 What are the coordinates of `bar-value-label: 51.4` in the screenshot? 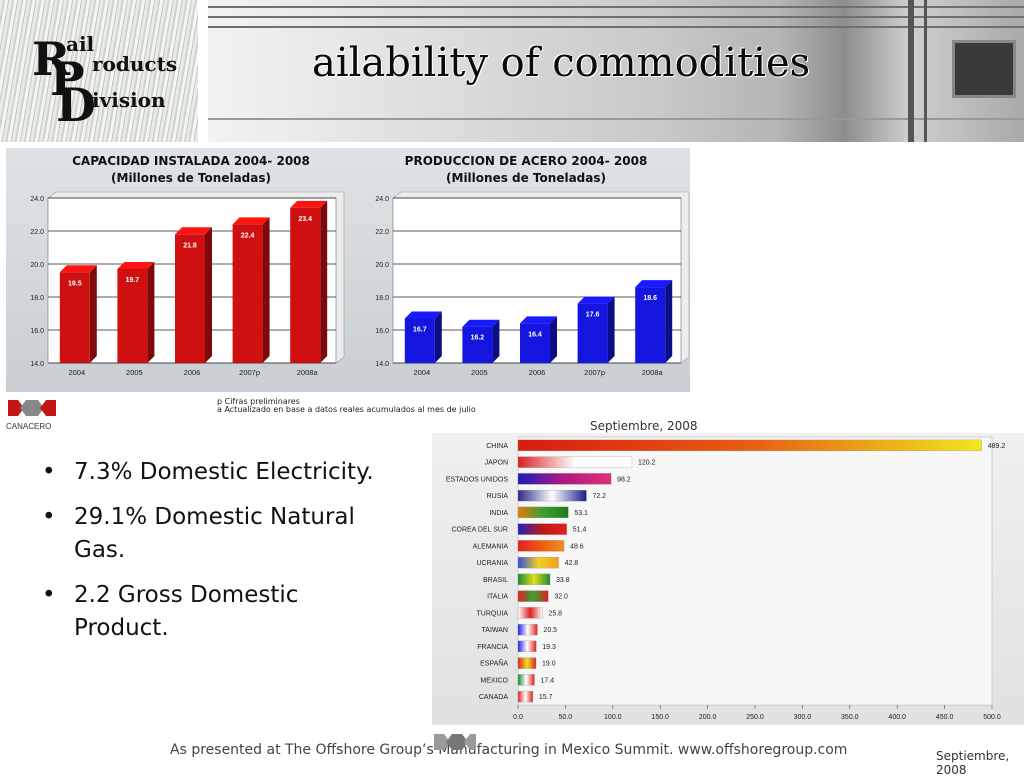 It's located at (580, 530).